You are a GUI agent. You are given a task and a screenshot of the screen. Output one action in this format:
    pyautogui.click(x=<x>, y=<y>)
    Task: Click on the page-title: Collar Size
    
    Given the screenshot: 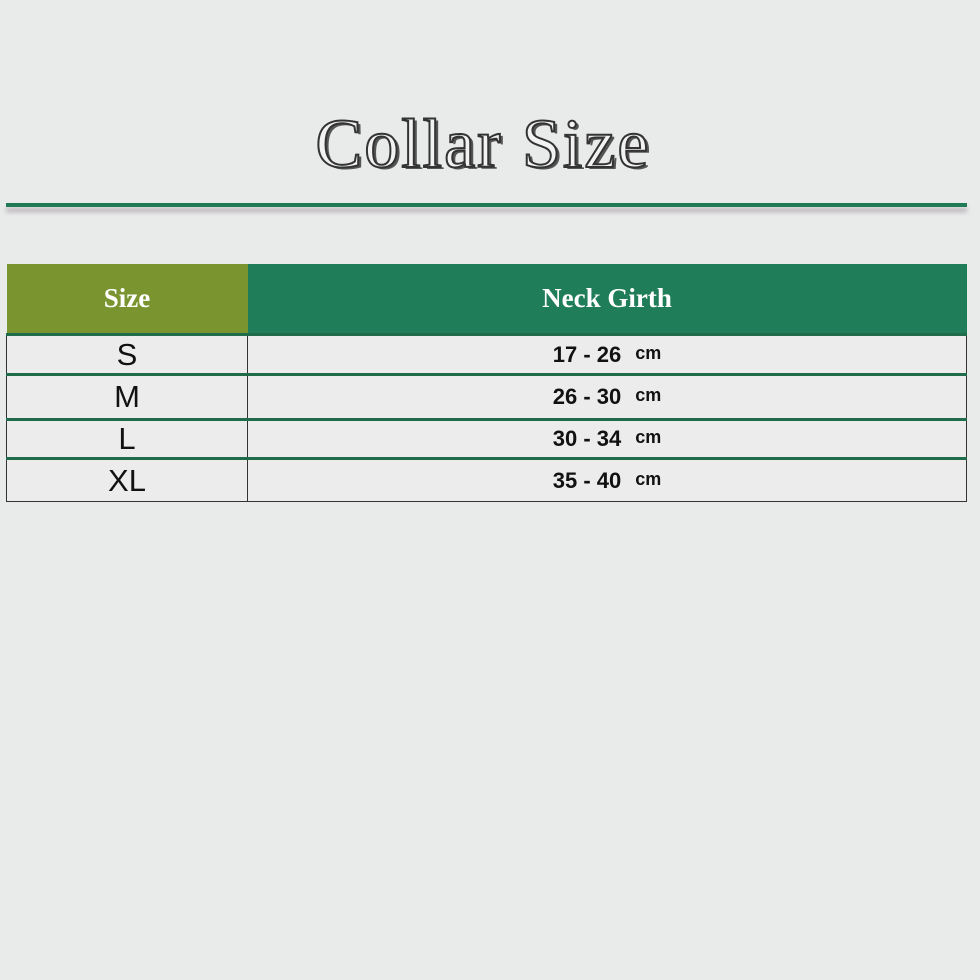 What is the action you would take?
    pyautogui.click(x=483, y=144)
    